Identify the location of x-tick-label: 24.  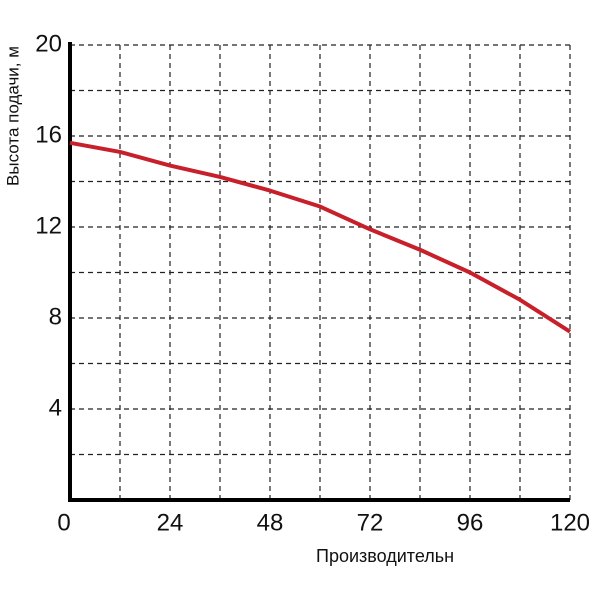
(170, 522).